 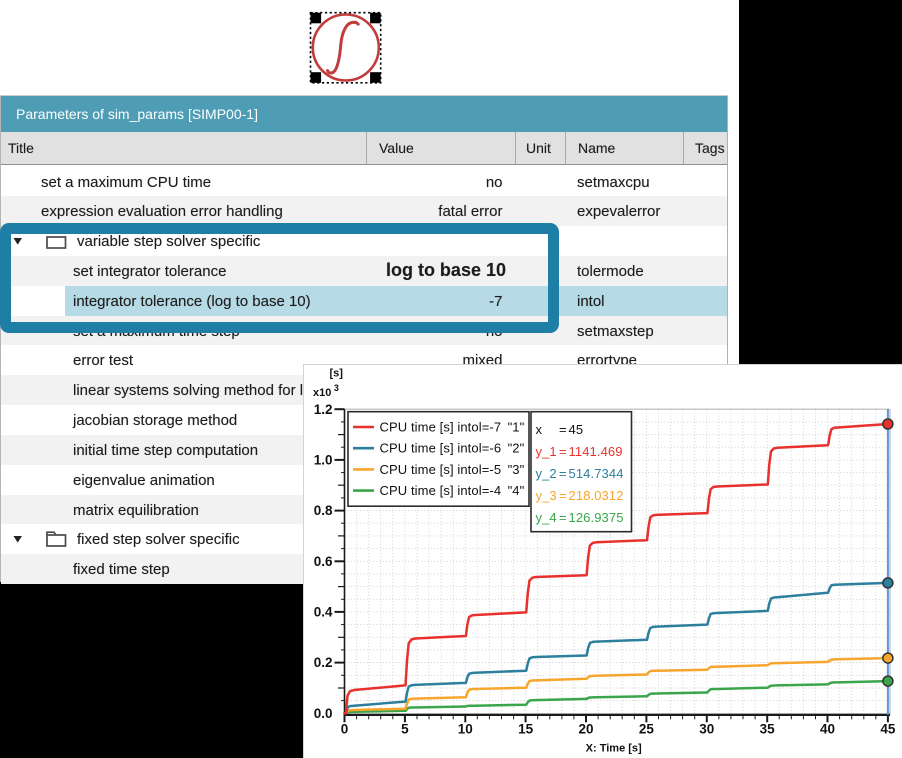 I want to click on svg-text: 35, so click(x=768, y=729).